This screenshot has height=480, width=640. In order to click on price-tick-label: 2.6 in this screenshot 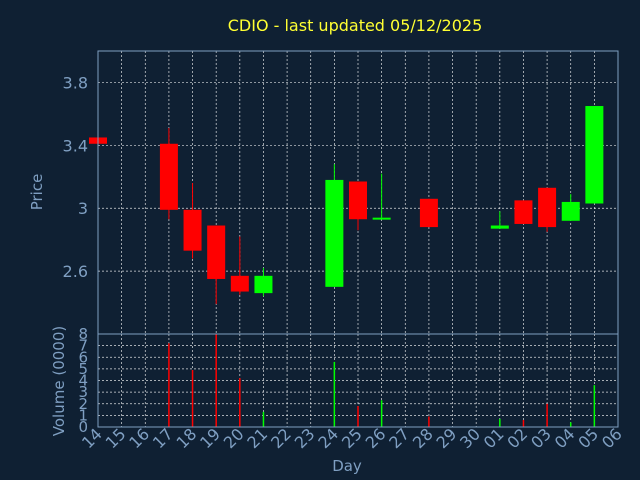, I will do `click(75, 271)`.